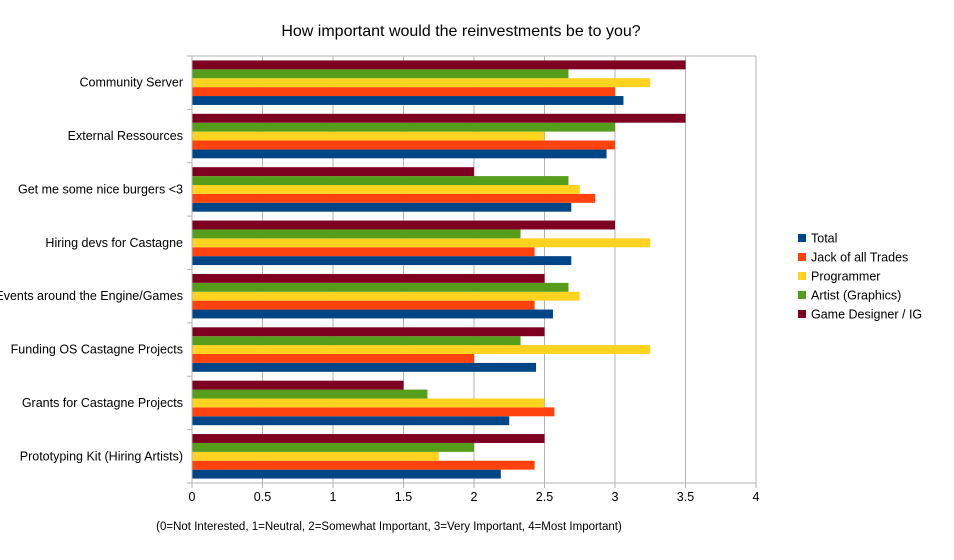 The width and height of the screenshot is (954, 560). Describe the element at coordinates (100, 189) in the screenshot. I see `category-label: Get me some nice burgers <3` at that location.